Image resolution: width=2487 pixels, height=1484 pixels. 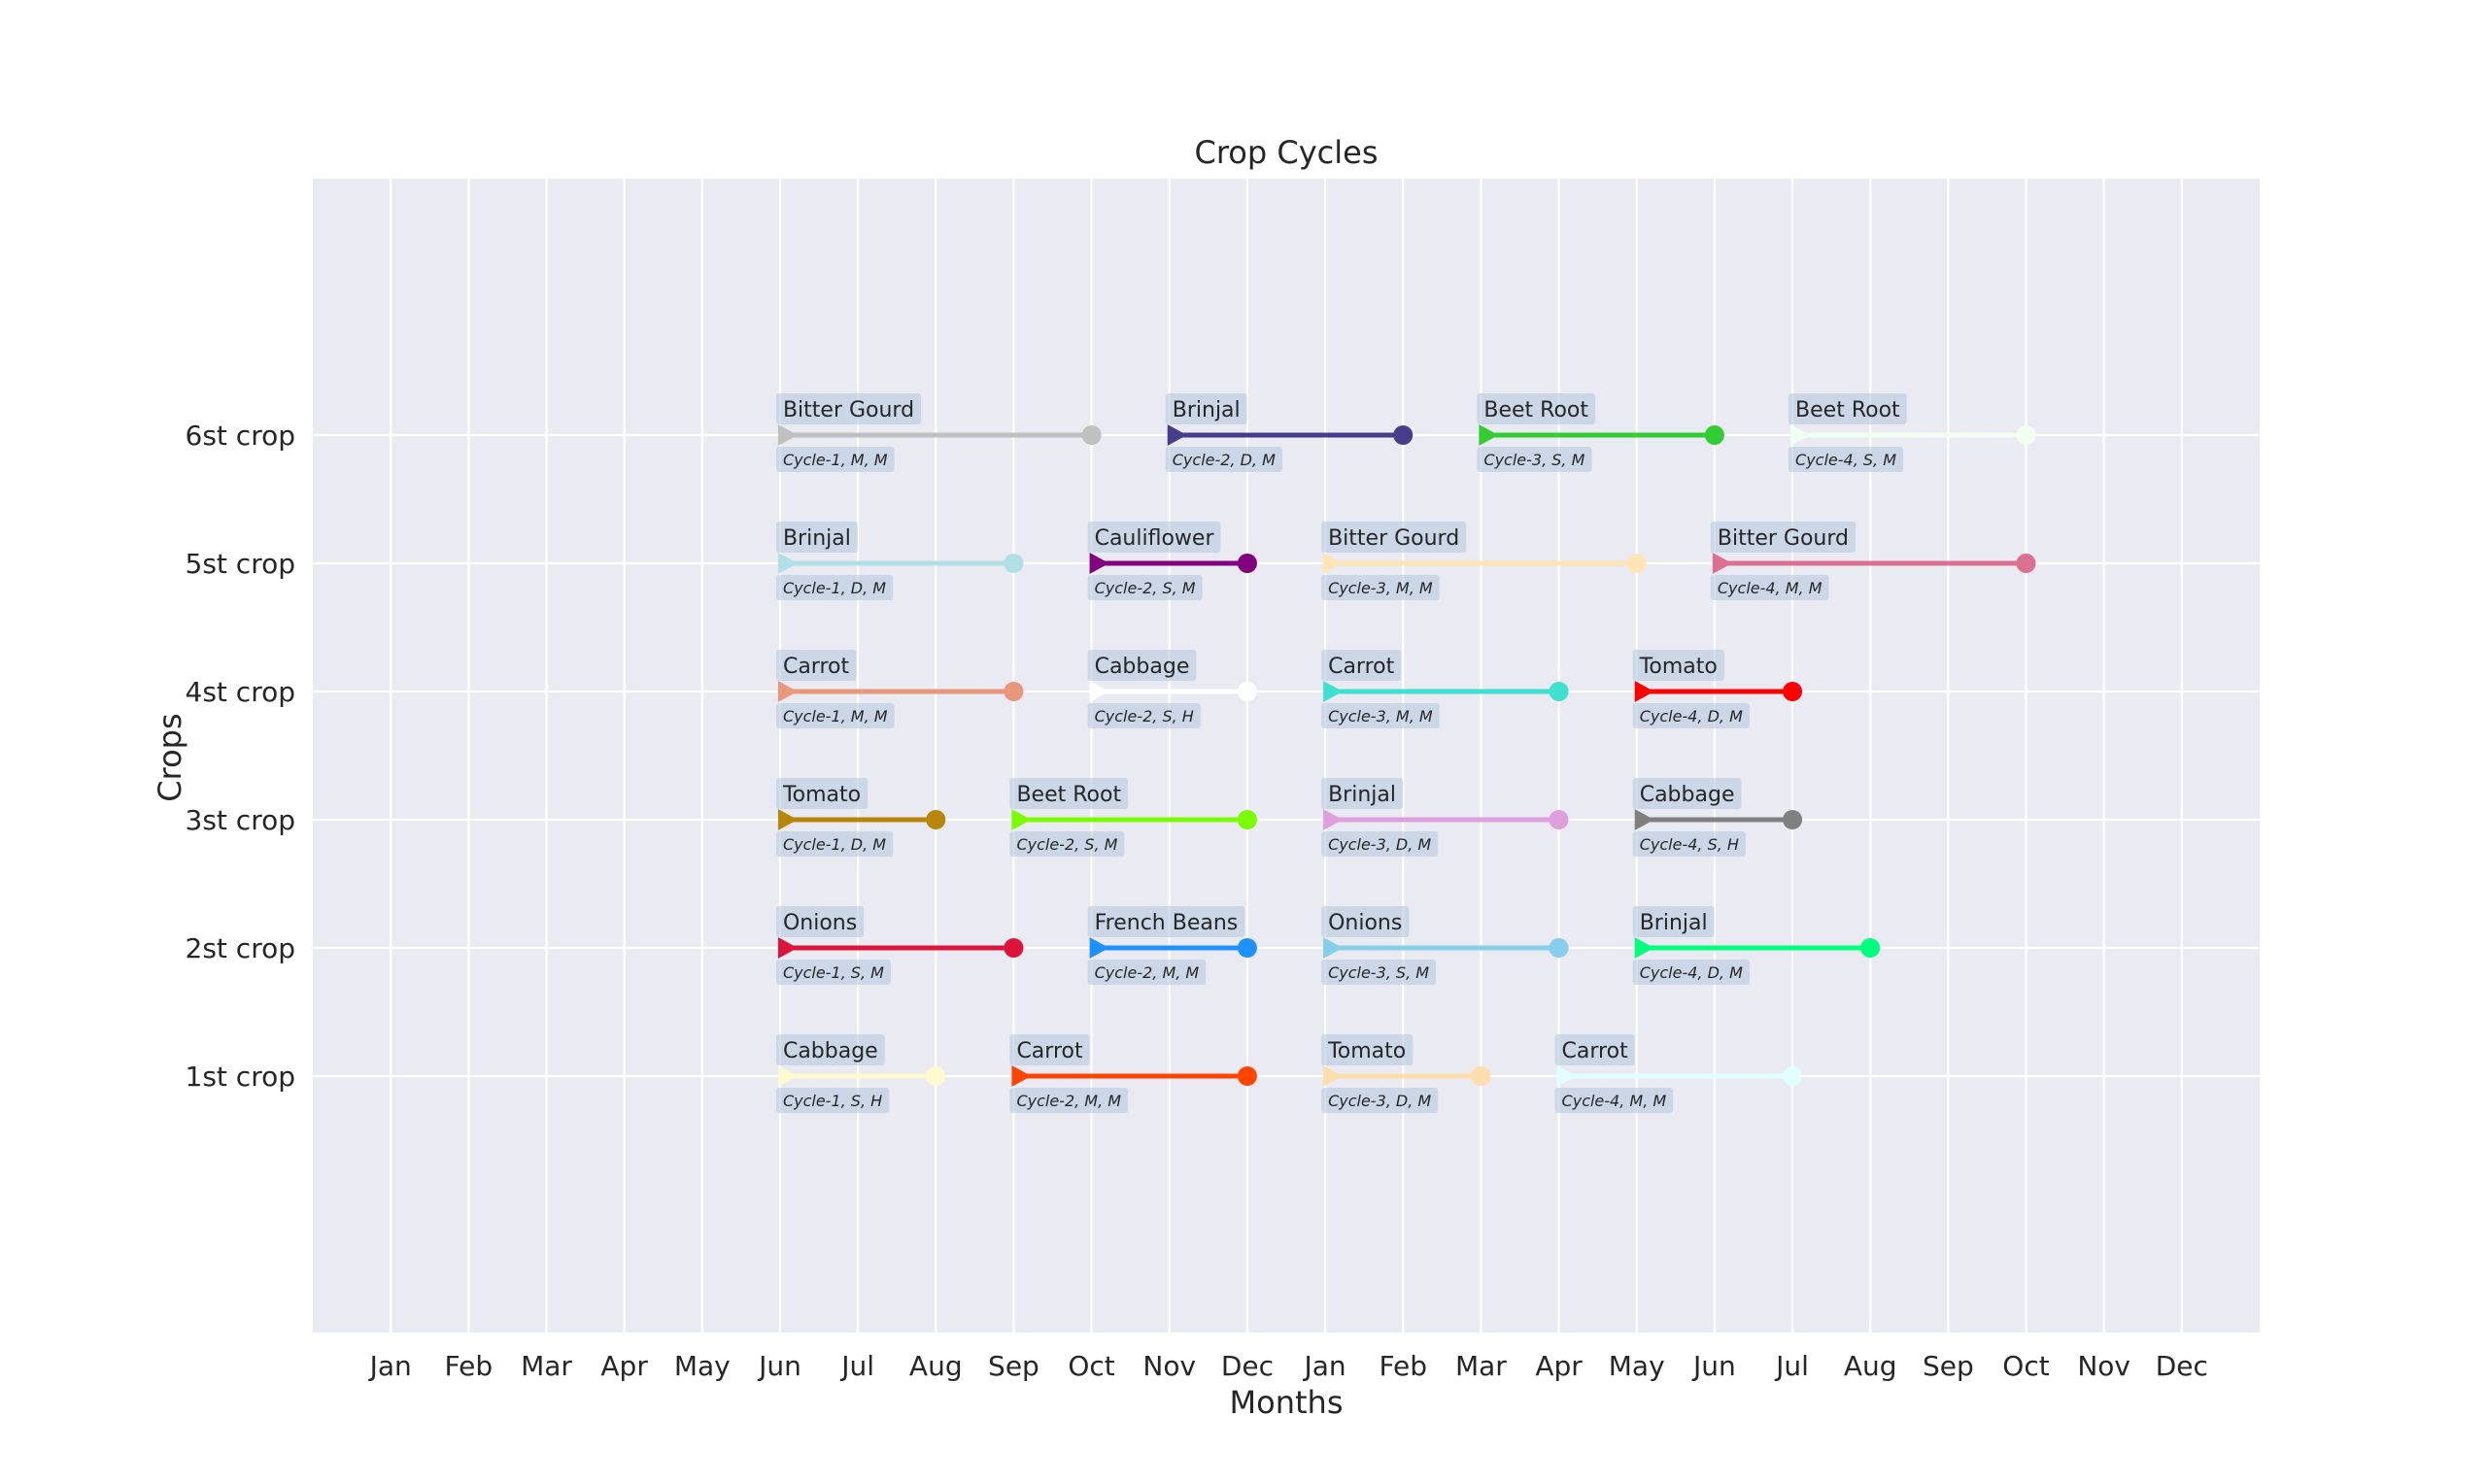 What do you see at coordinates (821, 795) in the screenshot?
I see `crop-name: Tomato` at bounding box center [821, 795].